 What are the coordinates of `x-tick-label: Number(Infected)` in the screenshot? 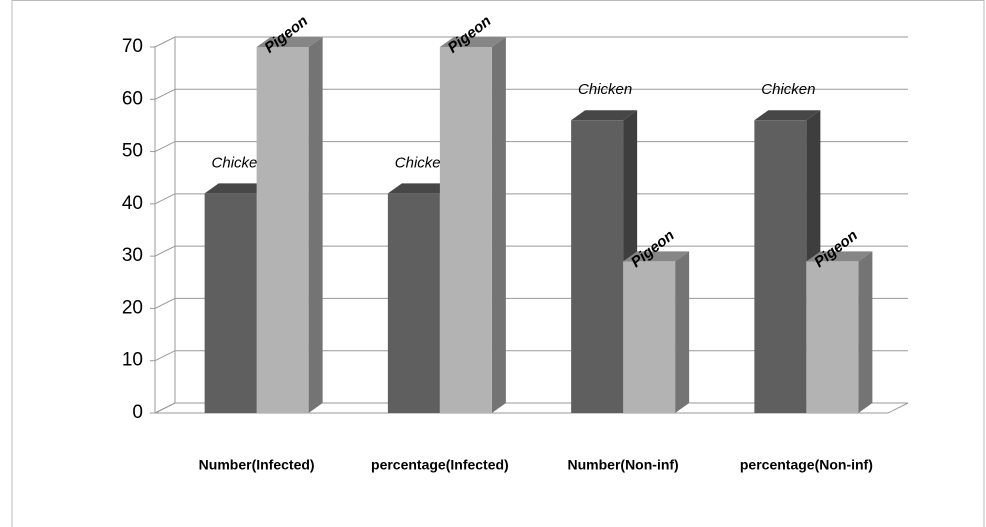 It's located at (257, 465).